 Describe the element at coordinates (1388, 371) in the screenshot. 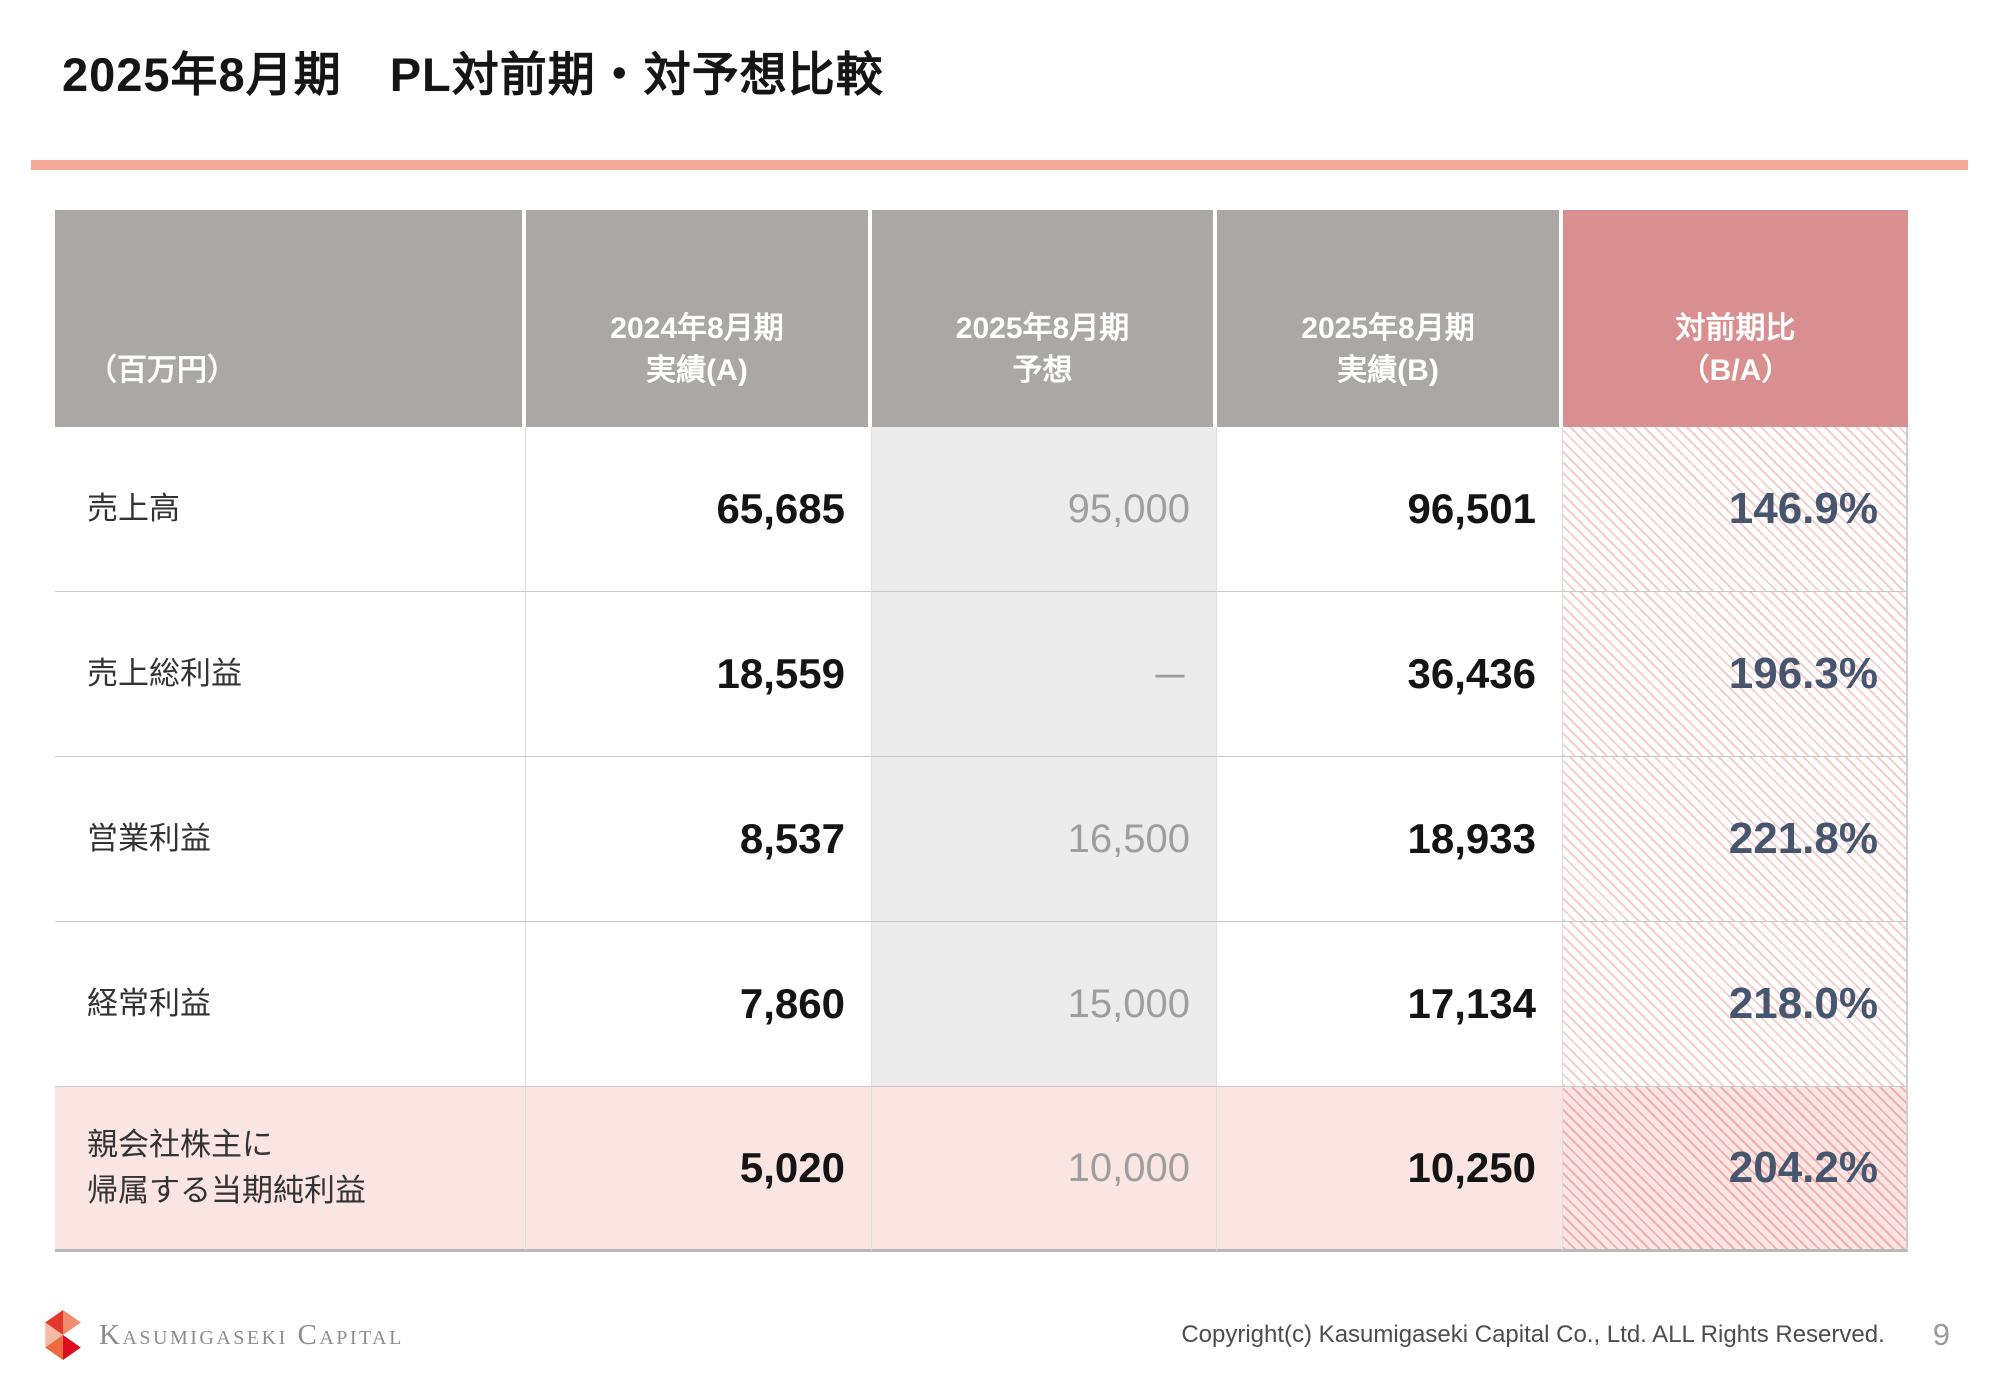

I see `header-line2: 実績(B)` at that location.